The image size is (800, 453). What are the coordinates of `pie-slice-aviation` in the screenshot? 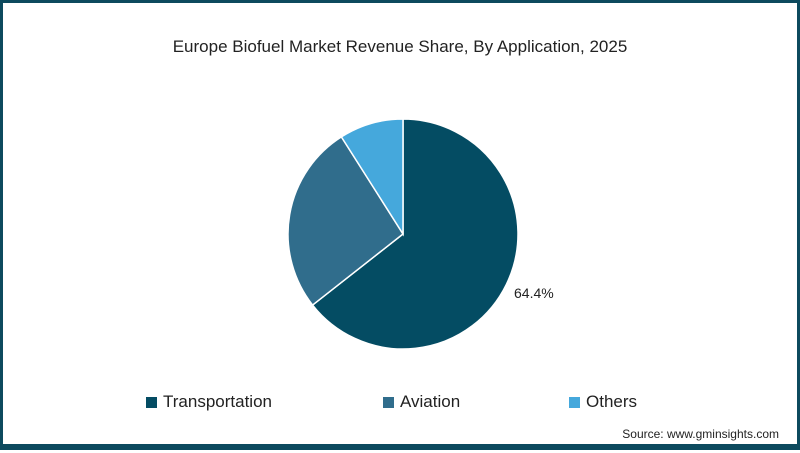 It's located at (345, 221).